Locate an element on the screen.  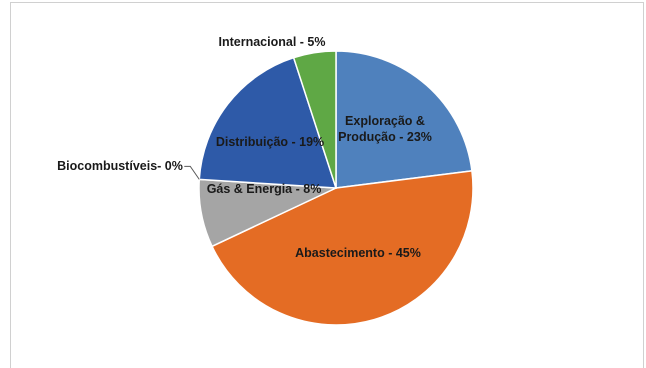
pie-slice-distribuicao is located at coordinates (268, 122).